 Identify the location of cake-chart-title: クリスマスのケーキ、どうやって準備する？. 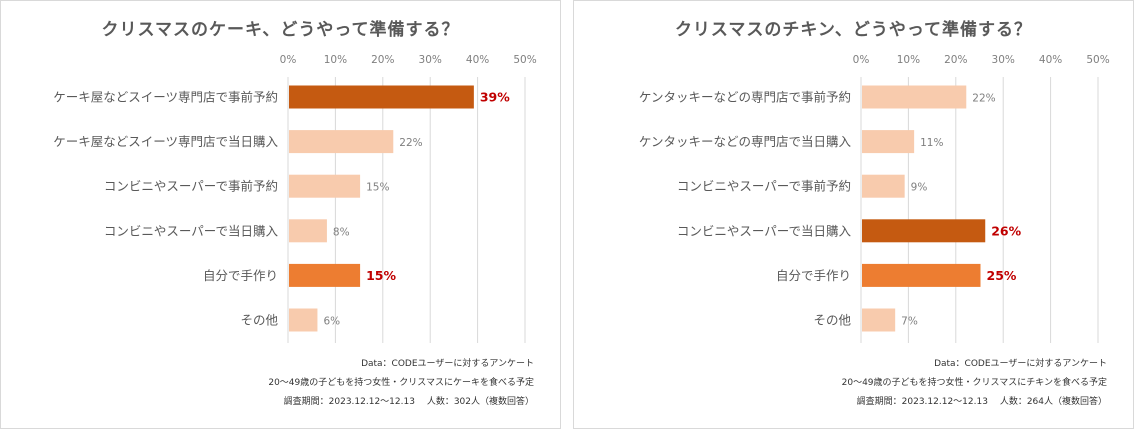
(280, 30).